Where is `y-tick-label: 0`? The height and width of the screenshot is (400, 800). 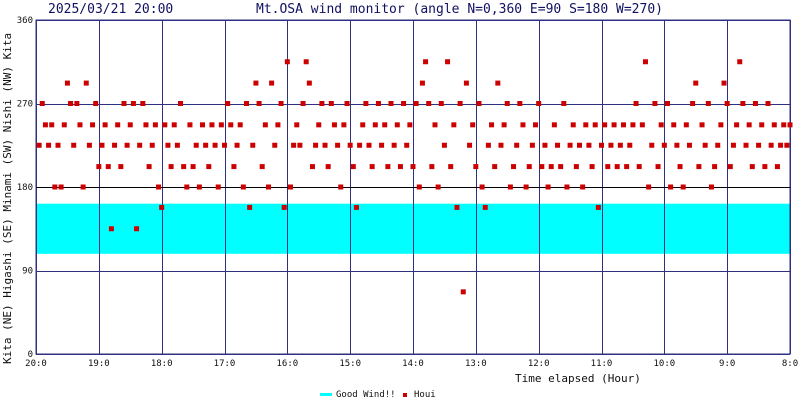
y-tick-label: 0 is located at coordinates (30, 355).